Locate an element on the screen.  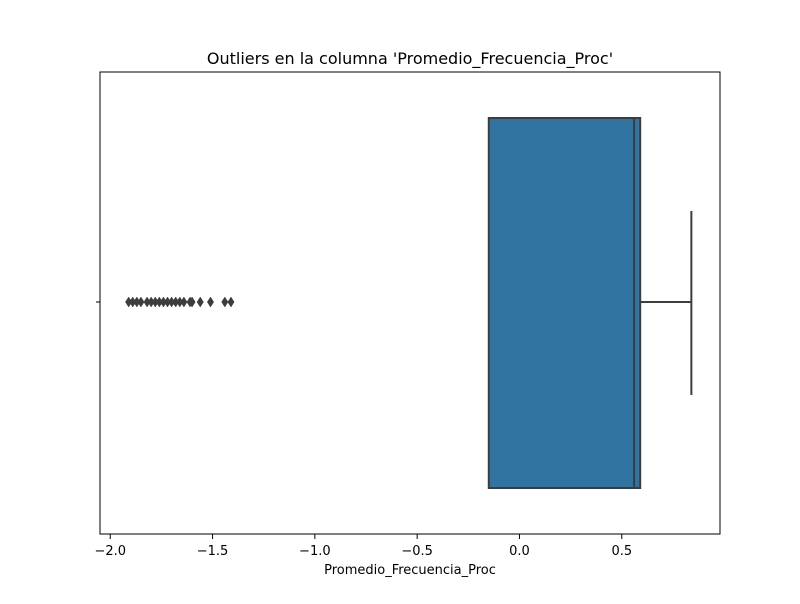
x-tick-label: −1.5 is located at coordinates (213, 551).